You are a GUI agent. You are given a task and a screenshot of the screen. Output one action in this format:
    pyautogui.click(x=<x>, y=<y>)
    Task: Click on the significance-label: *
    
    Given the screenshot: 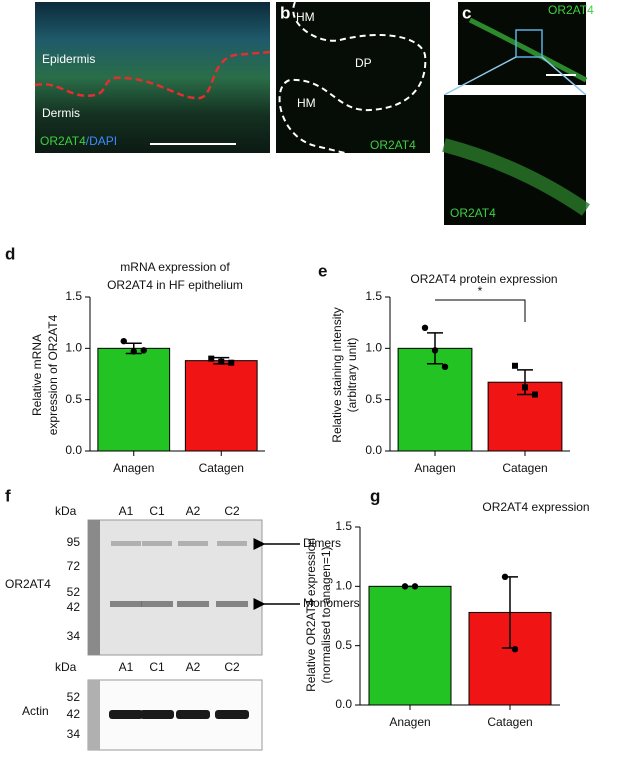 What is the action you would take?
    pyautogui.click(x=480, y=291)
    